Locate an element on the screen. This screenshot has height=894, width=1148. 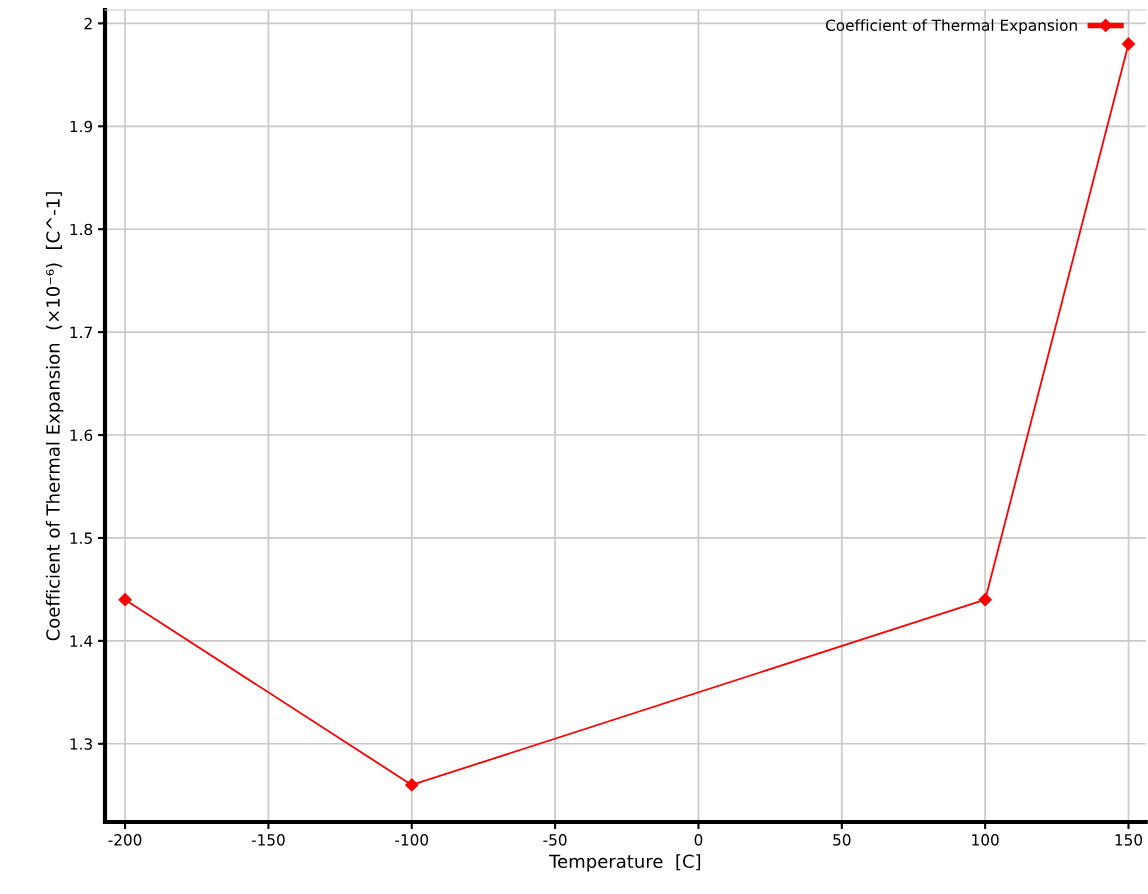
x-tick-label: -50 is located at coordinates (555, 840).